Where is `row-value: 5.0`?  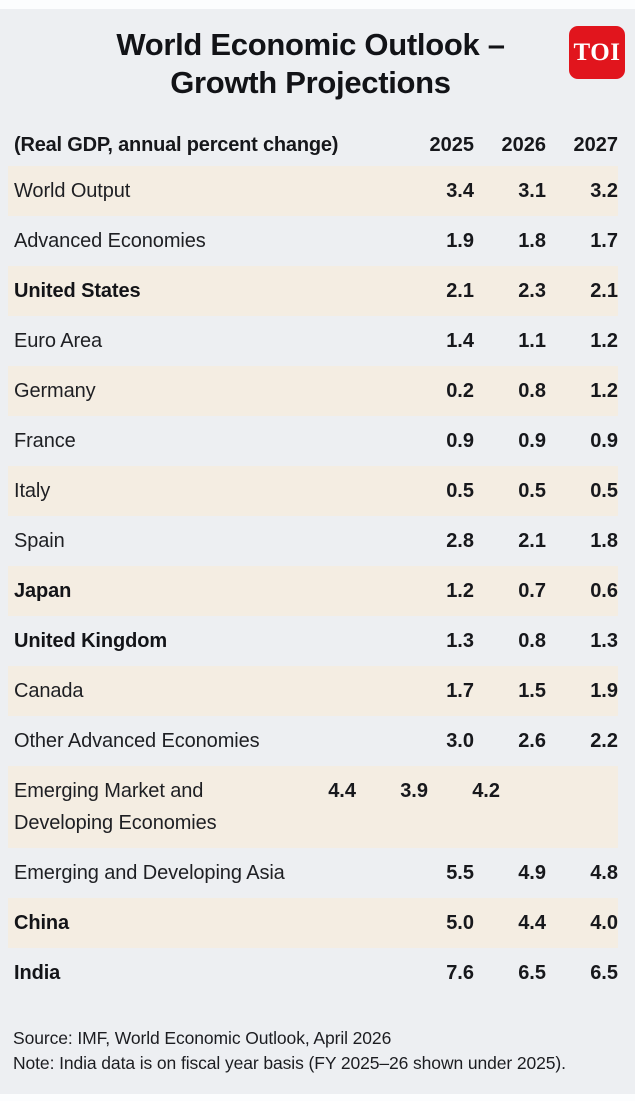
row-value: 5.0 is located at coordinates (460, 922).